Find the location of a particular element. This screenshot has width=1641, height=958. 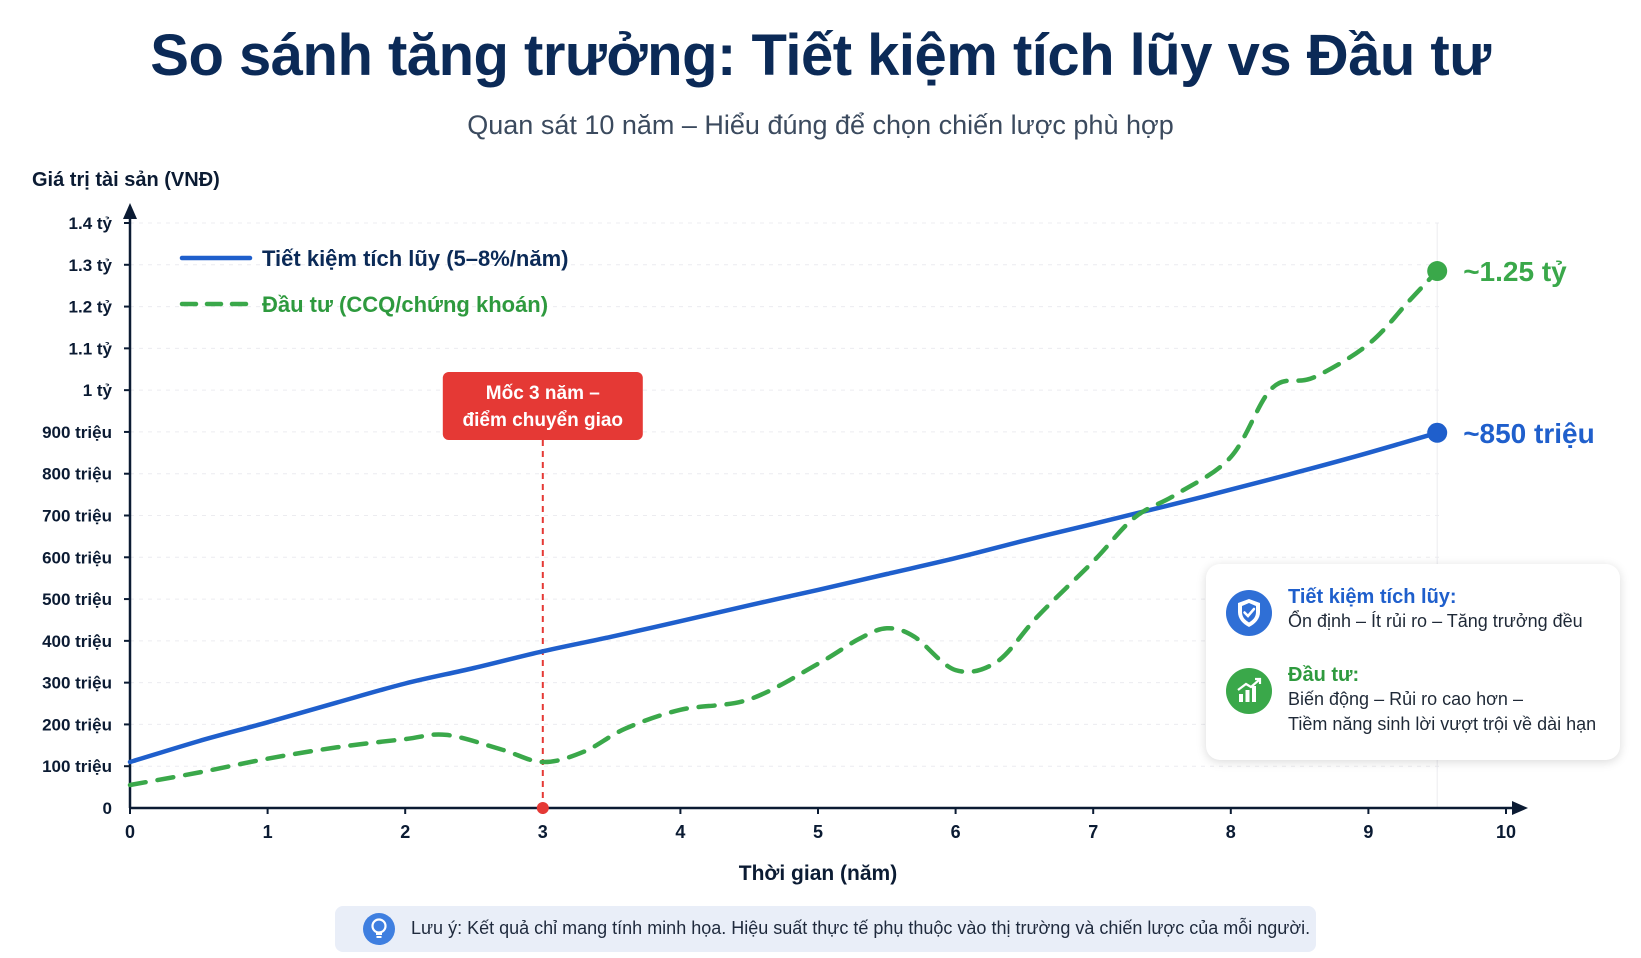

y-axis-label: Giá trị tài sản (VNĐ) is located at coordinates (126, 180).